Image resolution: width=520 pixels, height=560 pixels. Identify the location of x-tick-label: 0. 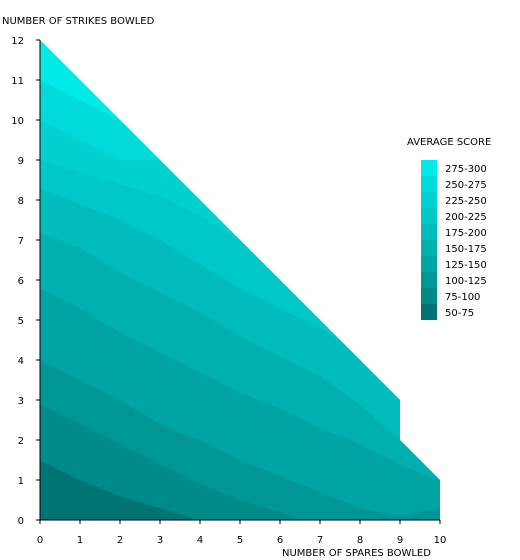
(40, 540).